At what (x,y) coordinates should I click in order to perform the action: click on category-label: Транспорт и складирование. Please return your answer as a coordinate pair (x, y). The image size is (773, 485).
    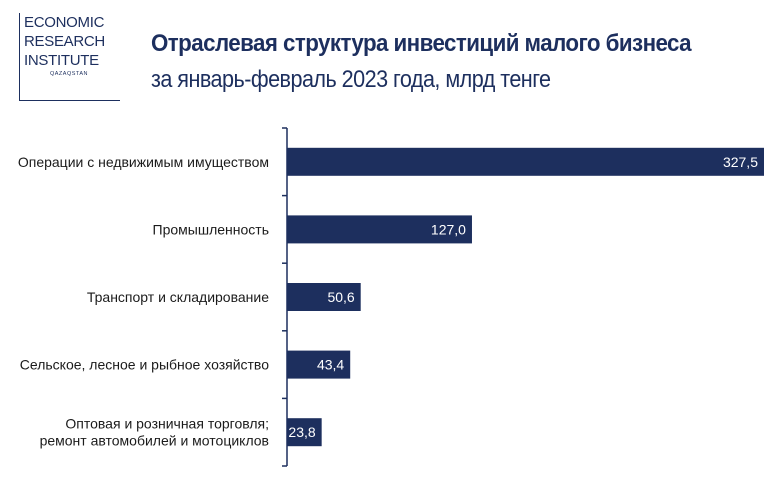
    Looking at the image, I should click on (178, 297).